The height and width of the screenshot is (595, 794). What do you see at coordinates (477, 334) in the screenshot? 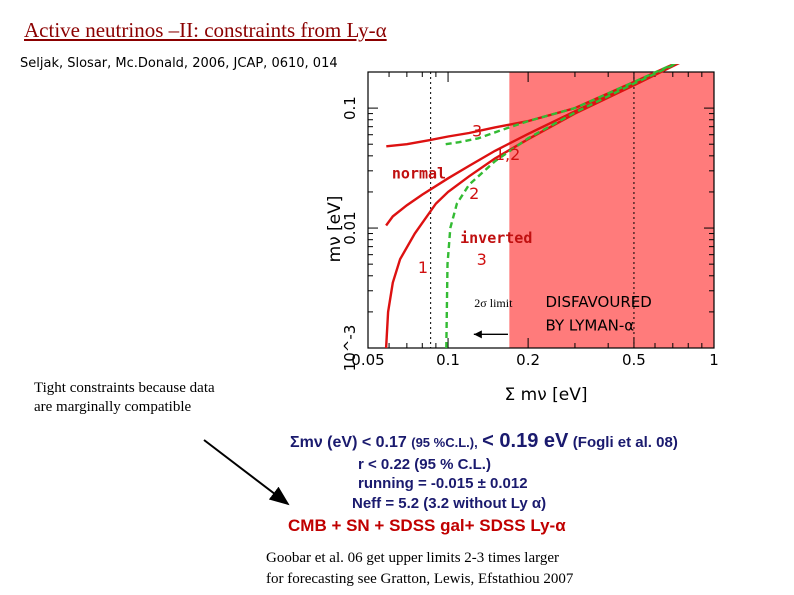
I see `limit-arrowhead` at bounding box center [477, 334].